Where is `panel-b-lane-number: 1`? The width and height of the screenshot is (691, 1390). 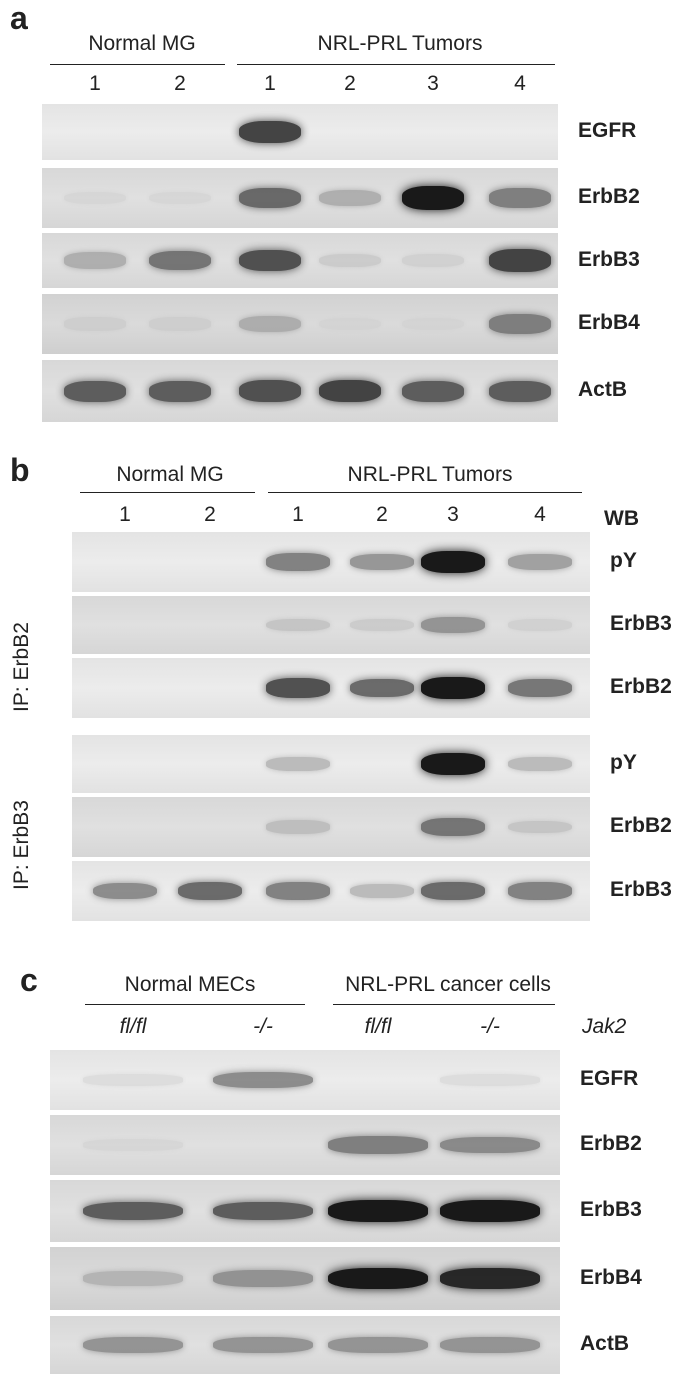
panel-b-lane-number: 1 is located at coordinates (125, 514).